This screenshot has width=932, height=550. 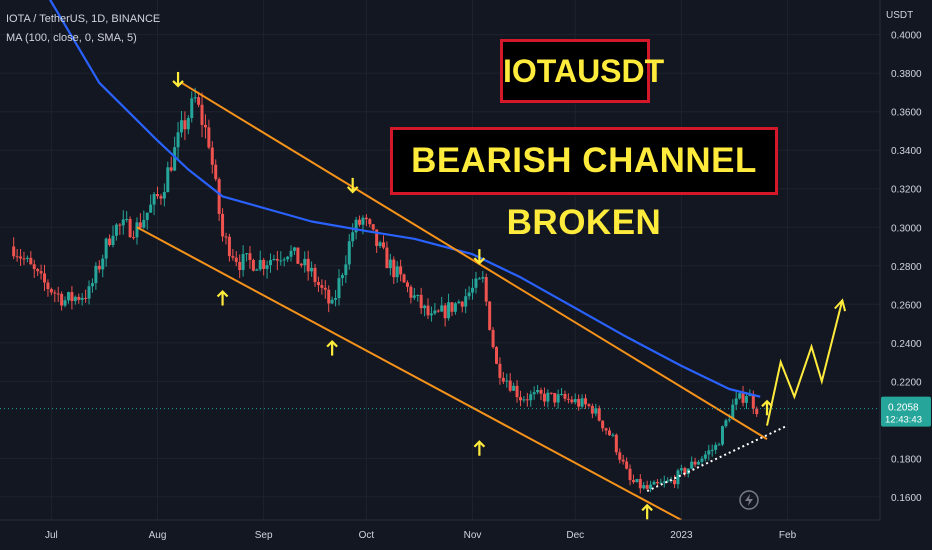 What do you see at coordinates (575, 535) in the screenshot?
I see `x-tick-label: Dec` at bounding box center [575, 535].